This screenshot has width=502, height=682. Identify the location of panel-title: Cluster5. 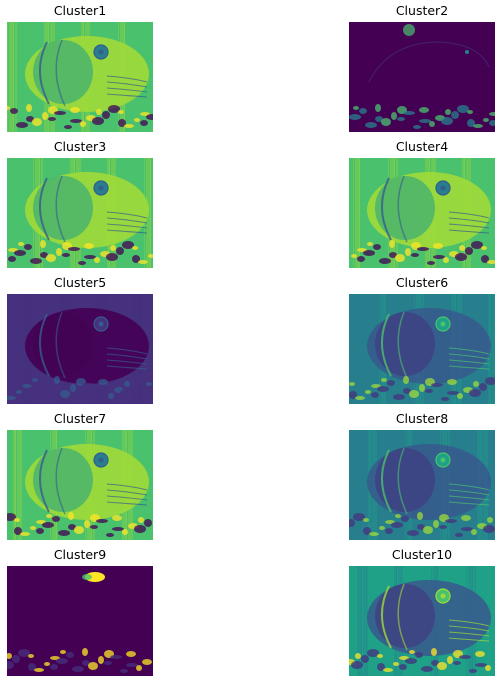
(80, 282).